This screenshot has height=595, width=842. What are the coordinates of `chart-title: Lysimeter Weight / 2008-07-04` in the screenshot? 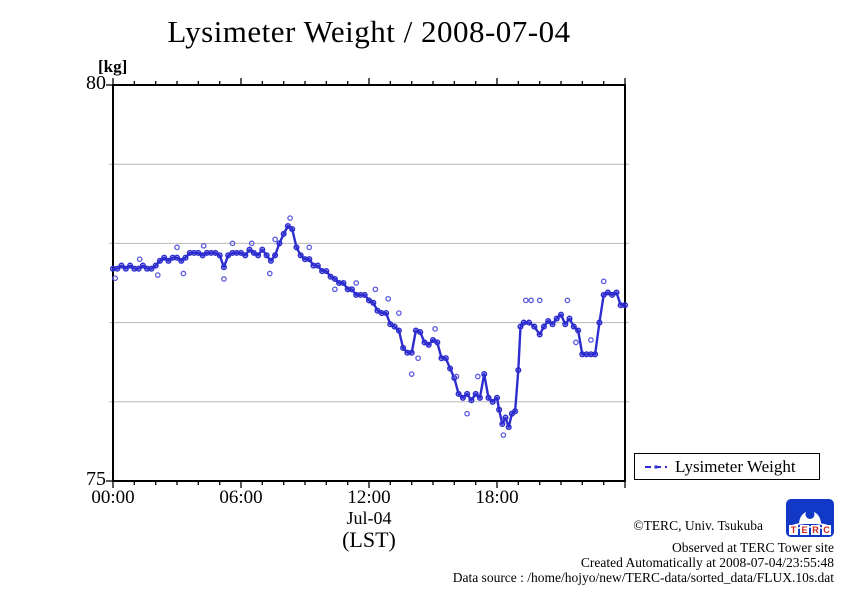 It's located at (369, 31).